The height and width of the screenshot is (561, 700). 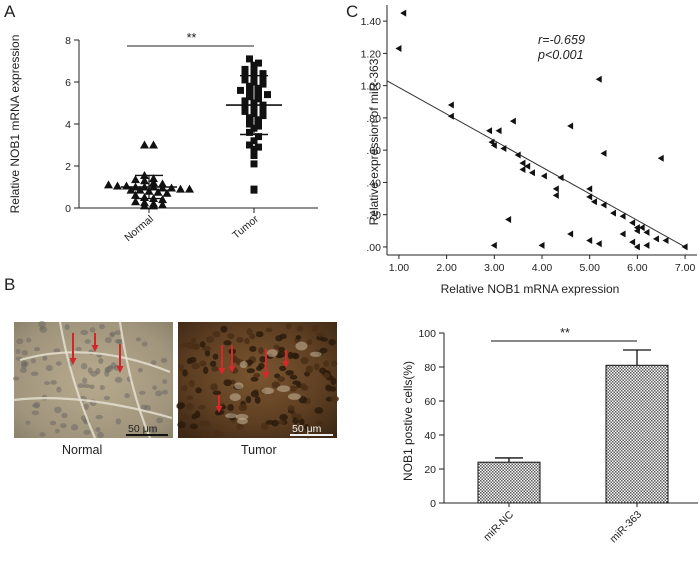 What do you see at coordinates (560, 55) in the screenshot?
I see `panel-c-p-annotation: p<0.001` at bounding box center [560, 55].